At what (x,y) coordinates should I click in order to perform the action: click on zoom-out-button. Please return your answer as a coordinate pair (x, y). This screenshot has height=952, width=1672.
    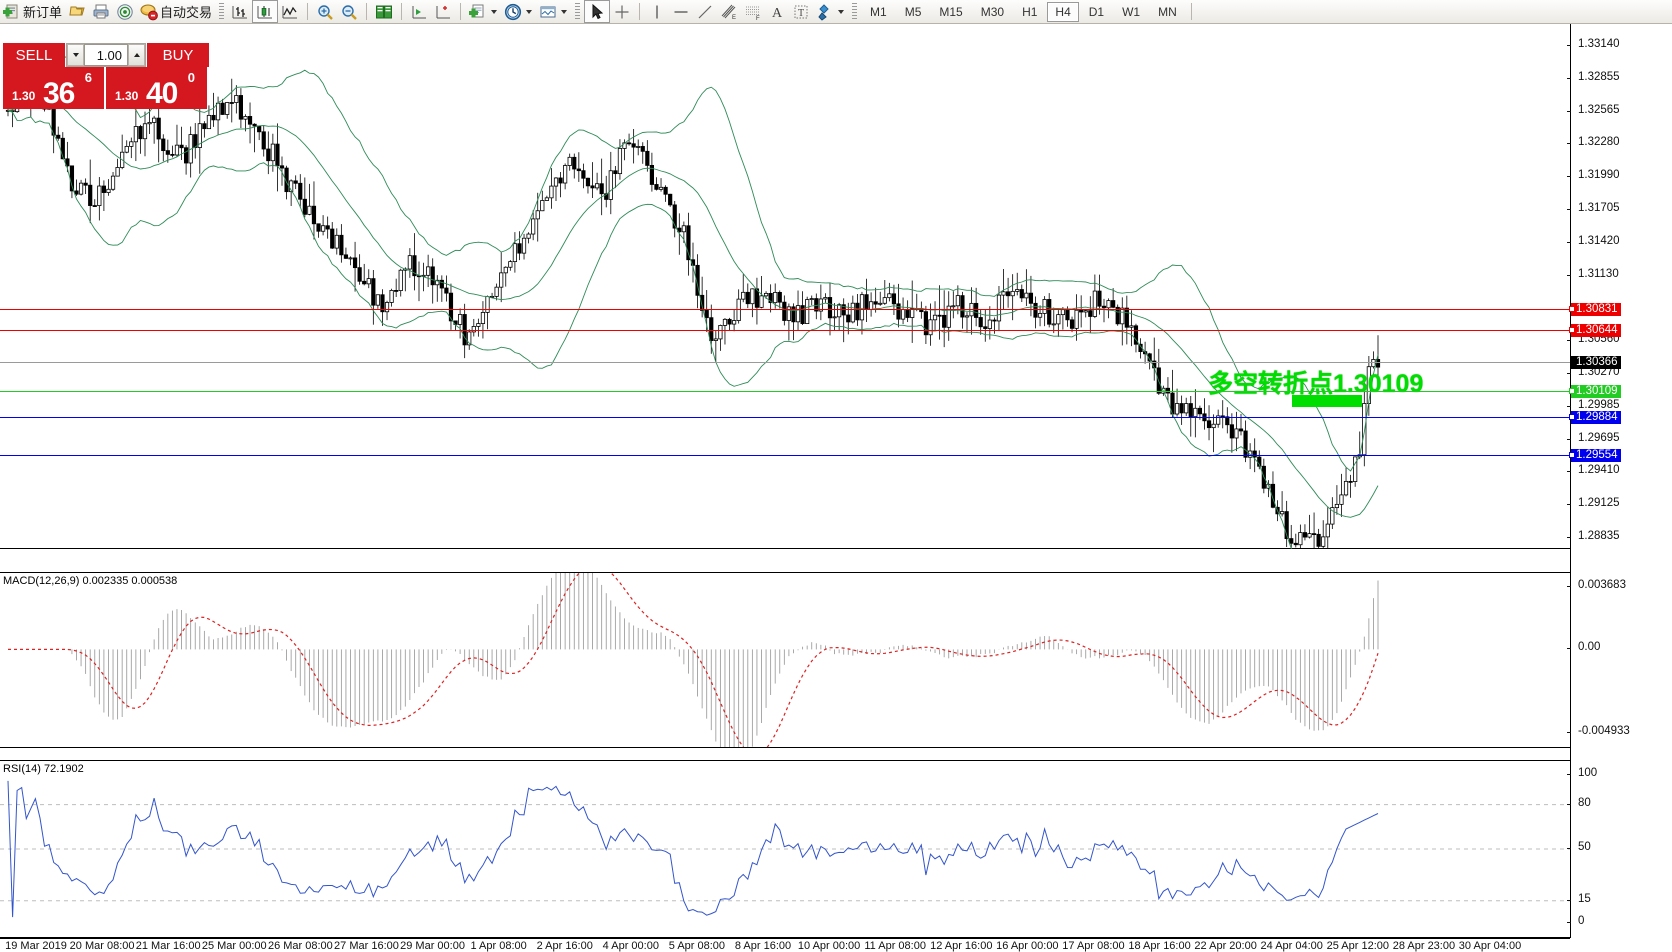
    Looking at the image, I should click on (349, 11).